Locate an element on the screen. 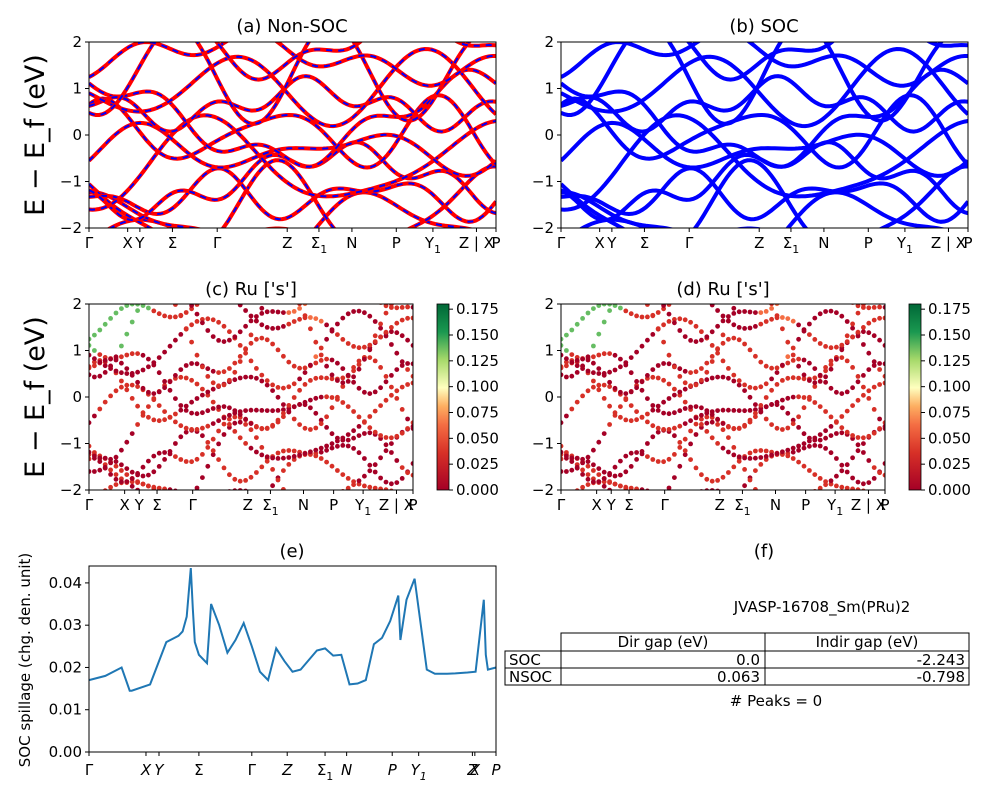 The width and height of the screenshot is (1000, 800). x-tick-label: Y1 is located at coordinates (904, 245).